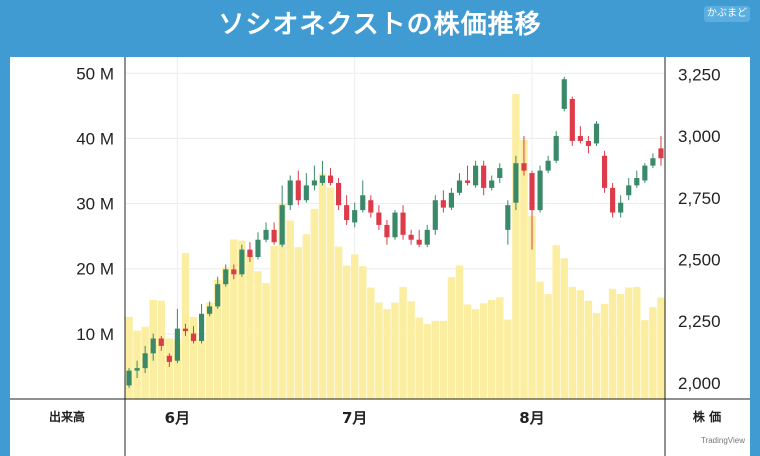  Describe the element at coordinates (707, 416) in the screenshot. I see `price-axis-title: 株 価` at that location.